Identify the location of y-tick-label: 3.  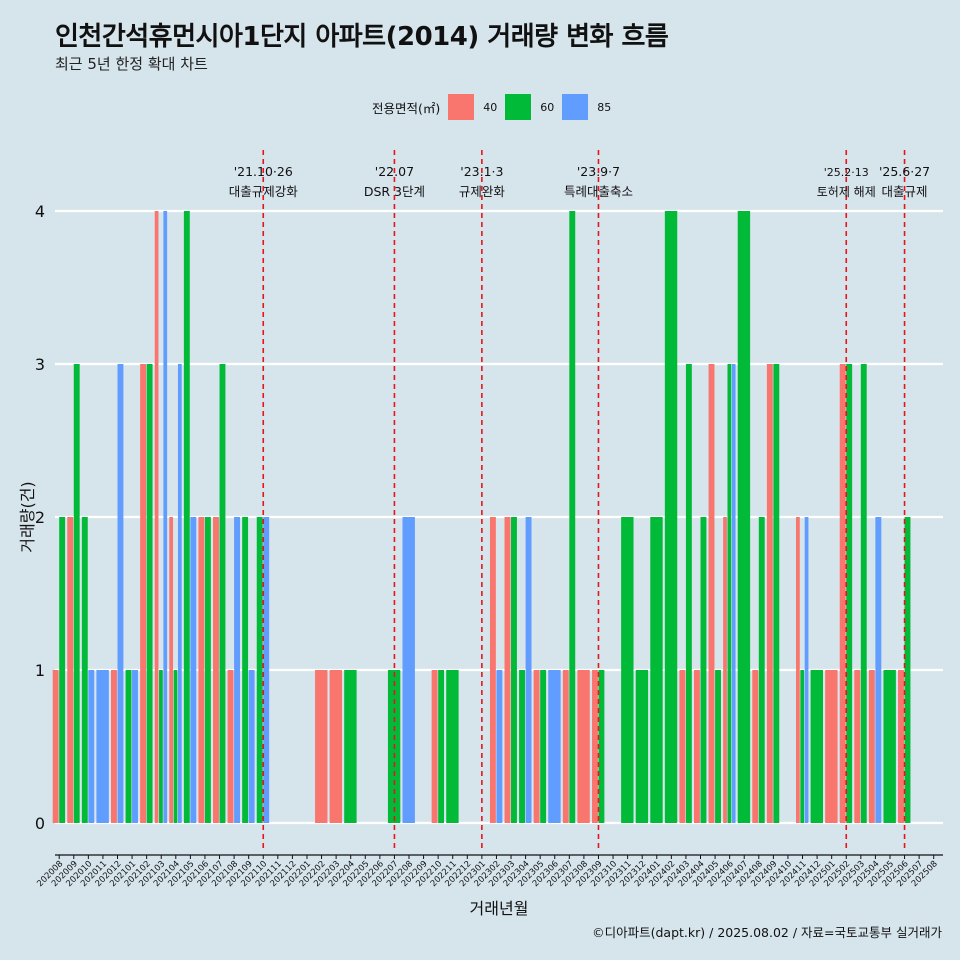
(40, 364).